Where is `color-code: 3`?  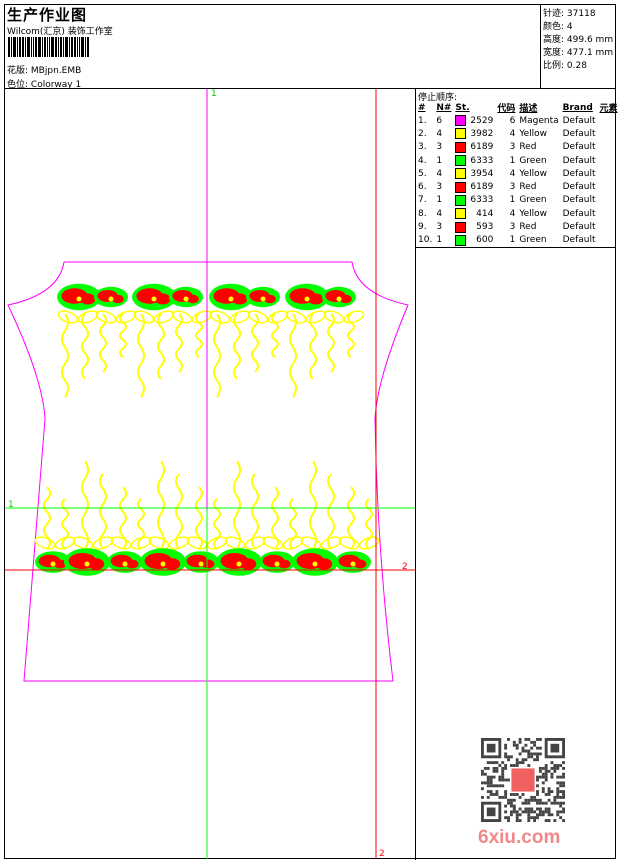
color-code: 3 is located at coordinates (512, 187).